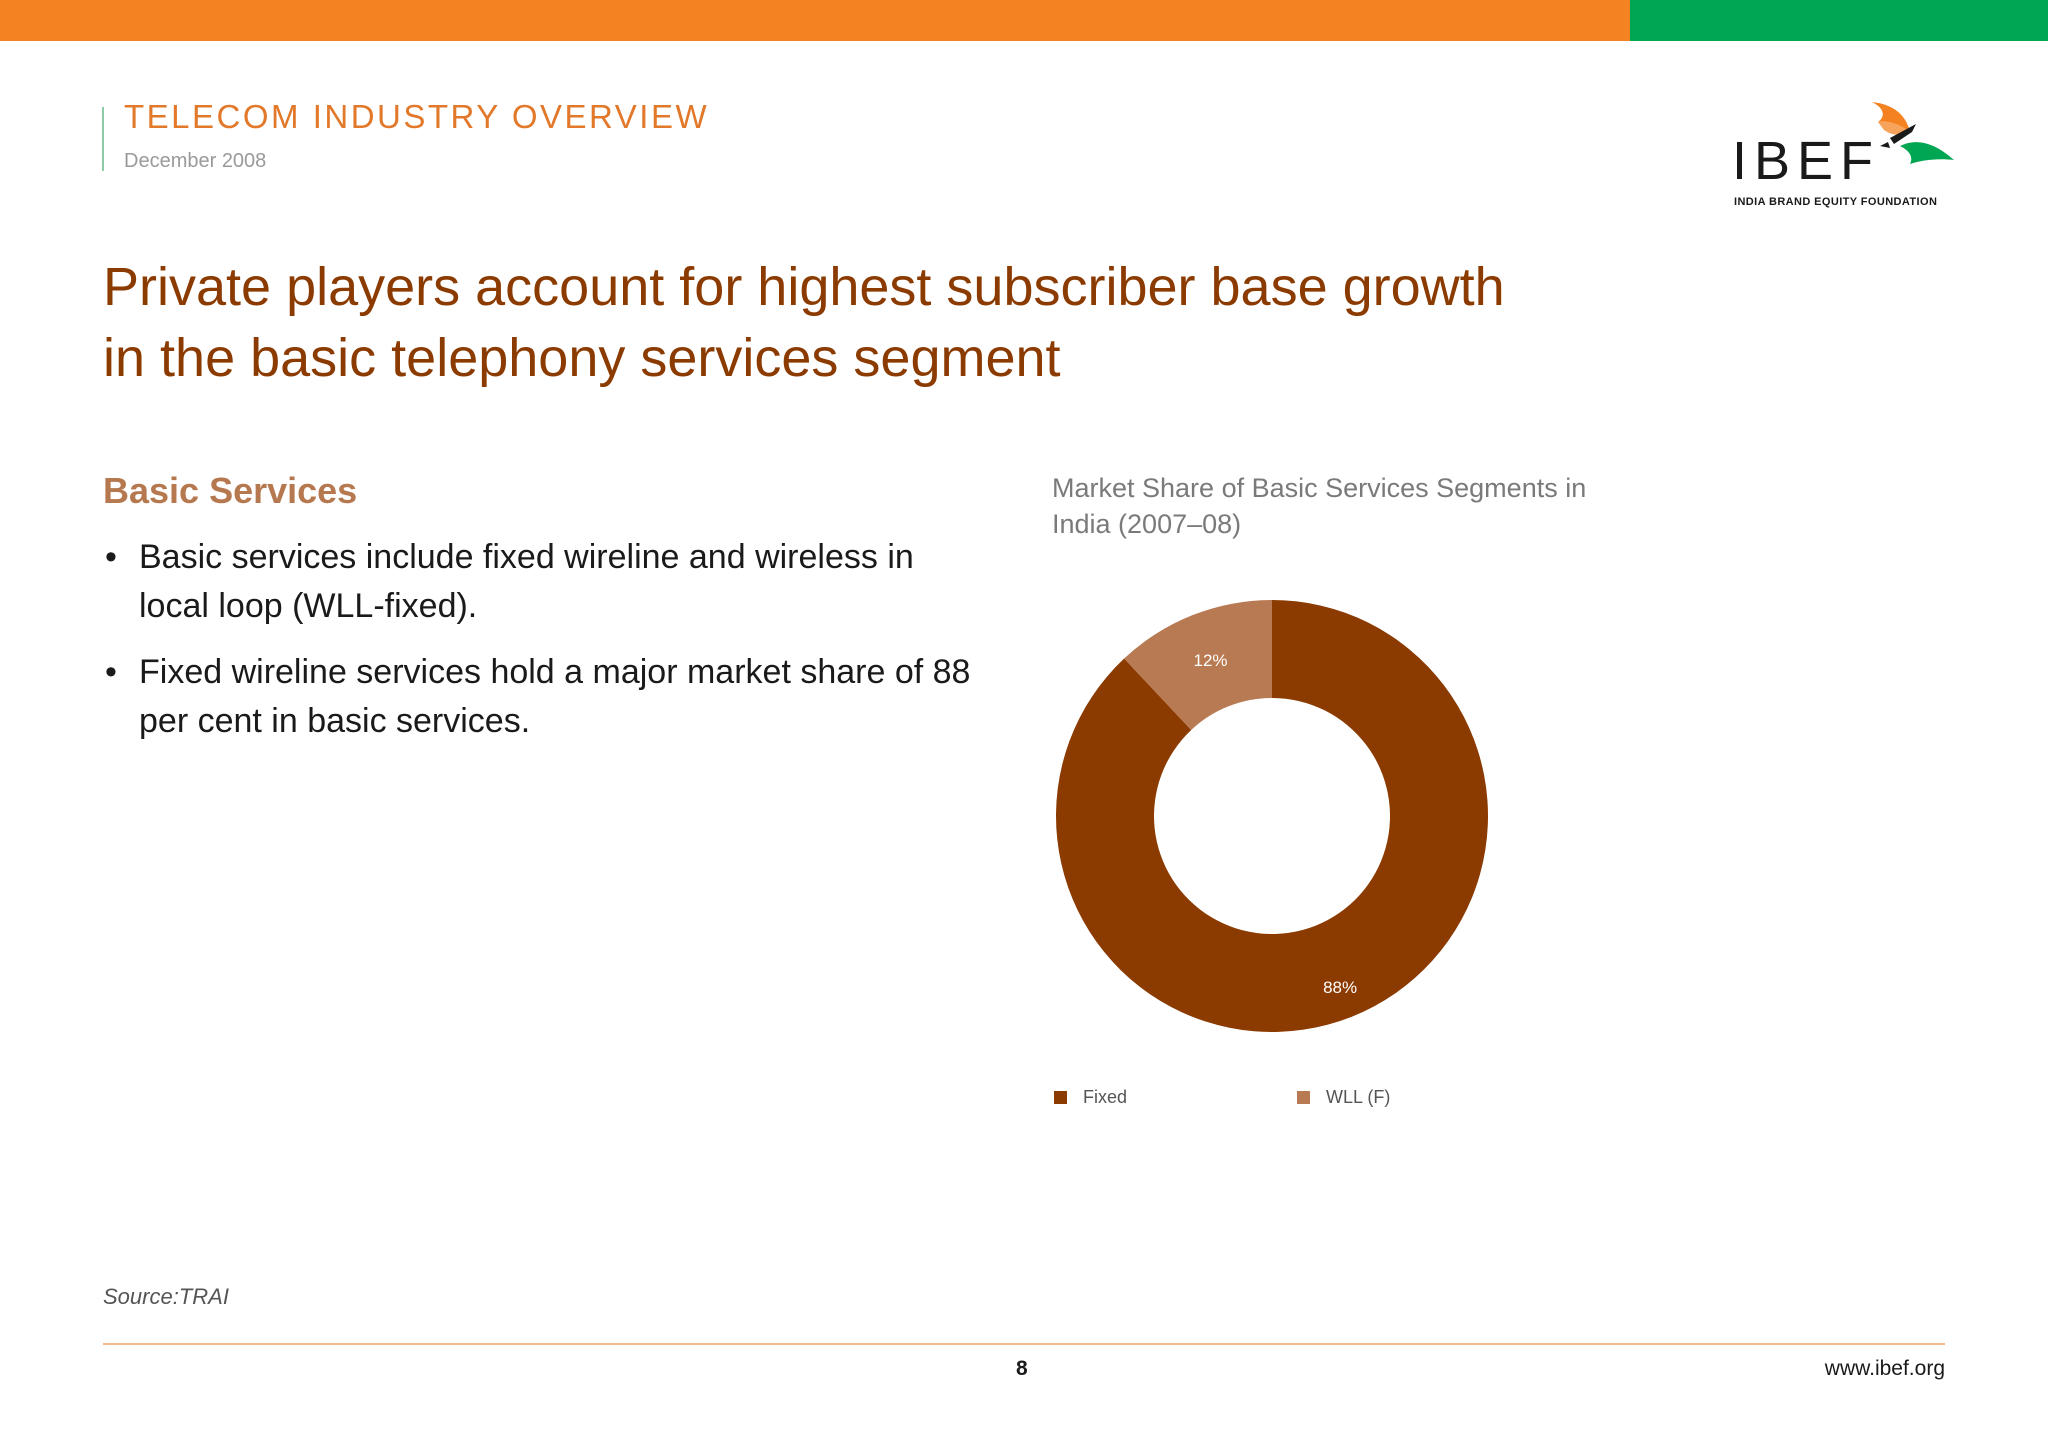 Image resolution: width=2048 pixels, height=1448 pixels. What do you see at coordinates (1913, 133) in the screenshot?
I see `bird-logo-icon` at bounding box center [1913, 133].